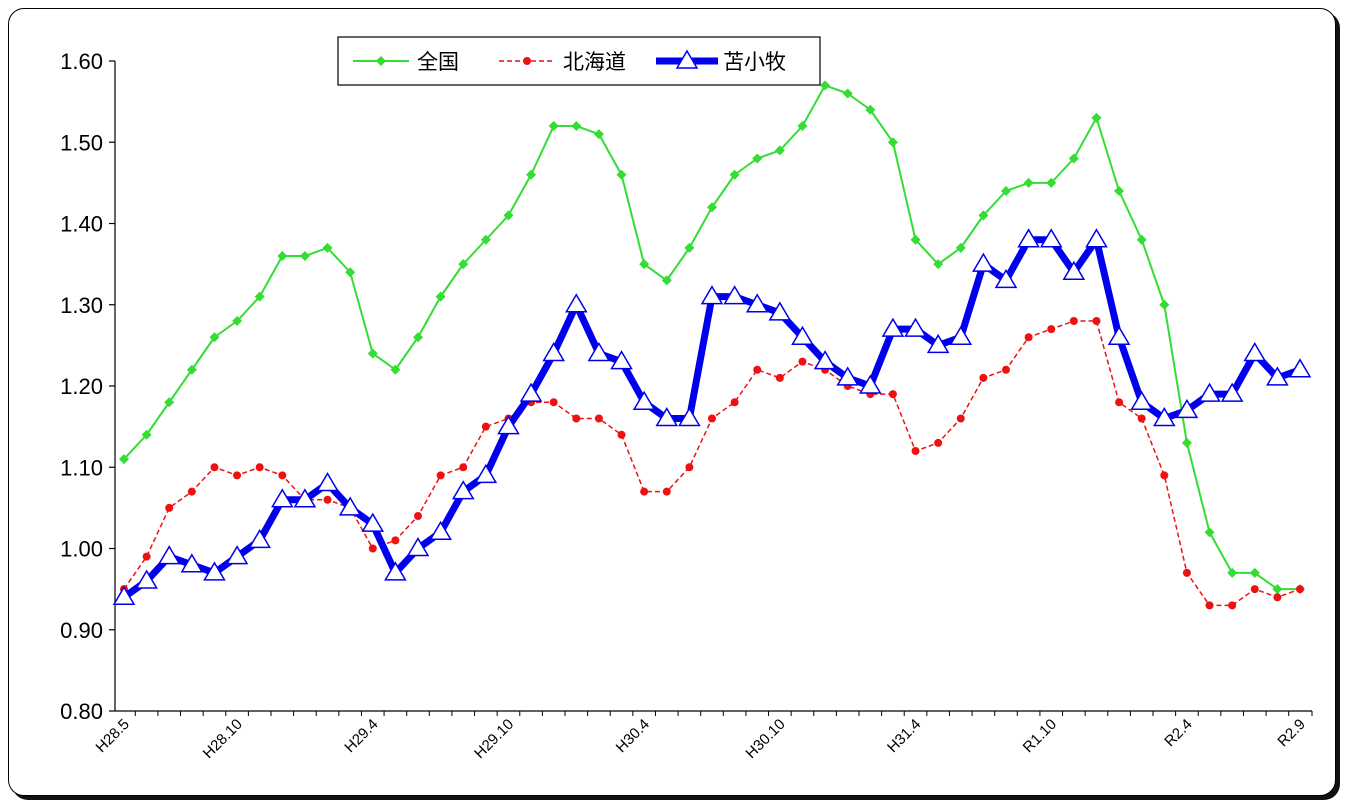 Image resolution: width=1348 pixels, height=809 pixels. What do you see at coordinates (81, 467) in the screenshot?
I see `y-tick-label: 1.10` at bounding box center [81, 467].